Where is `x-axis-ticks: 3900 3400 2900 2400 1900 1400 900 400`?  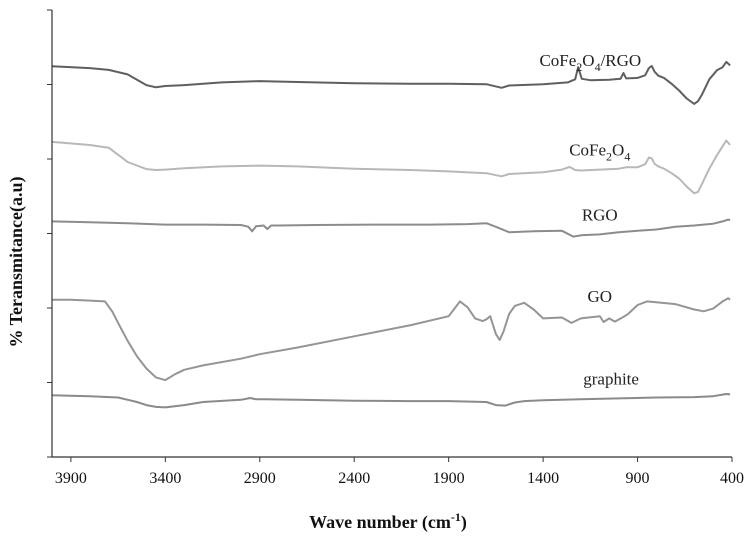 x-axis-ticks: 3900 3400 2900 2400 1900 1400 900 400 is located at coordinates (399, 472).